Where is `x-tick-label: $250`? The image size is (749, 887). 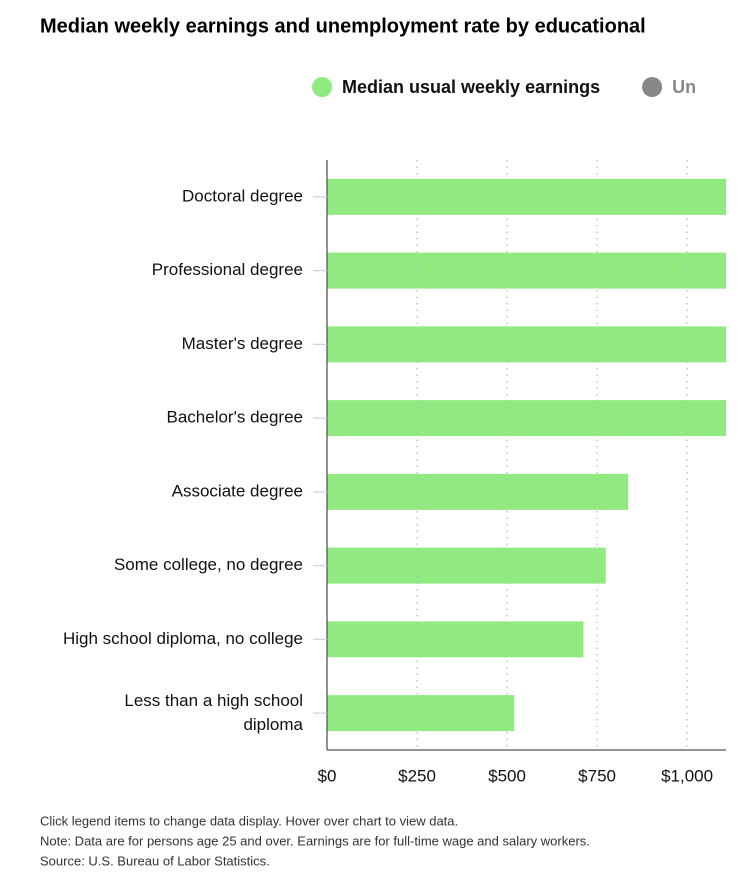
x-tick-label: $250 is located at coordinates (417, 775).